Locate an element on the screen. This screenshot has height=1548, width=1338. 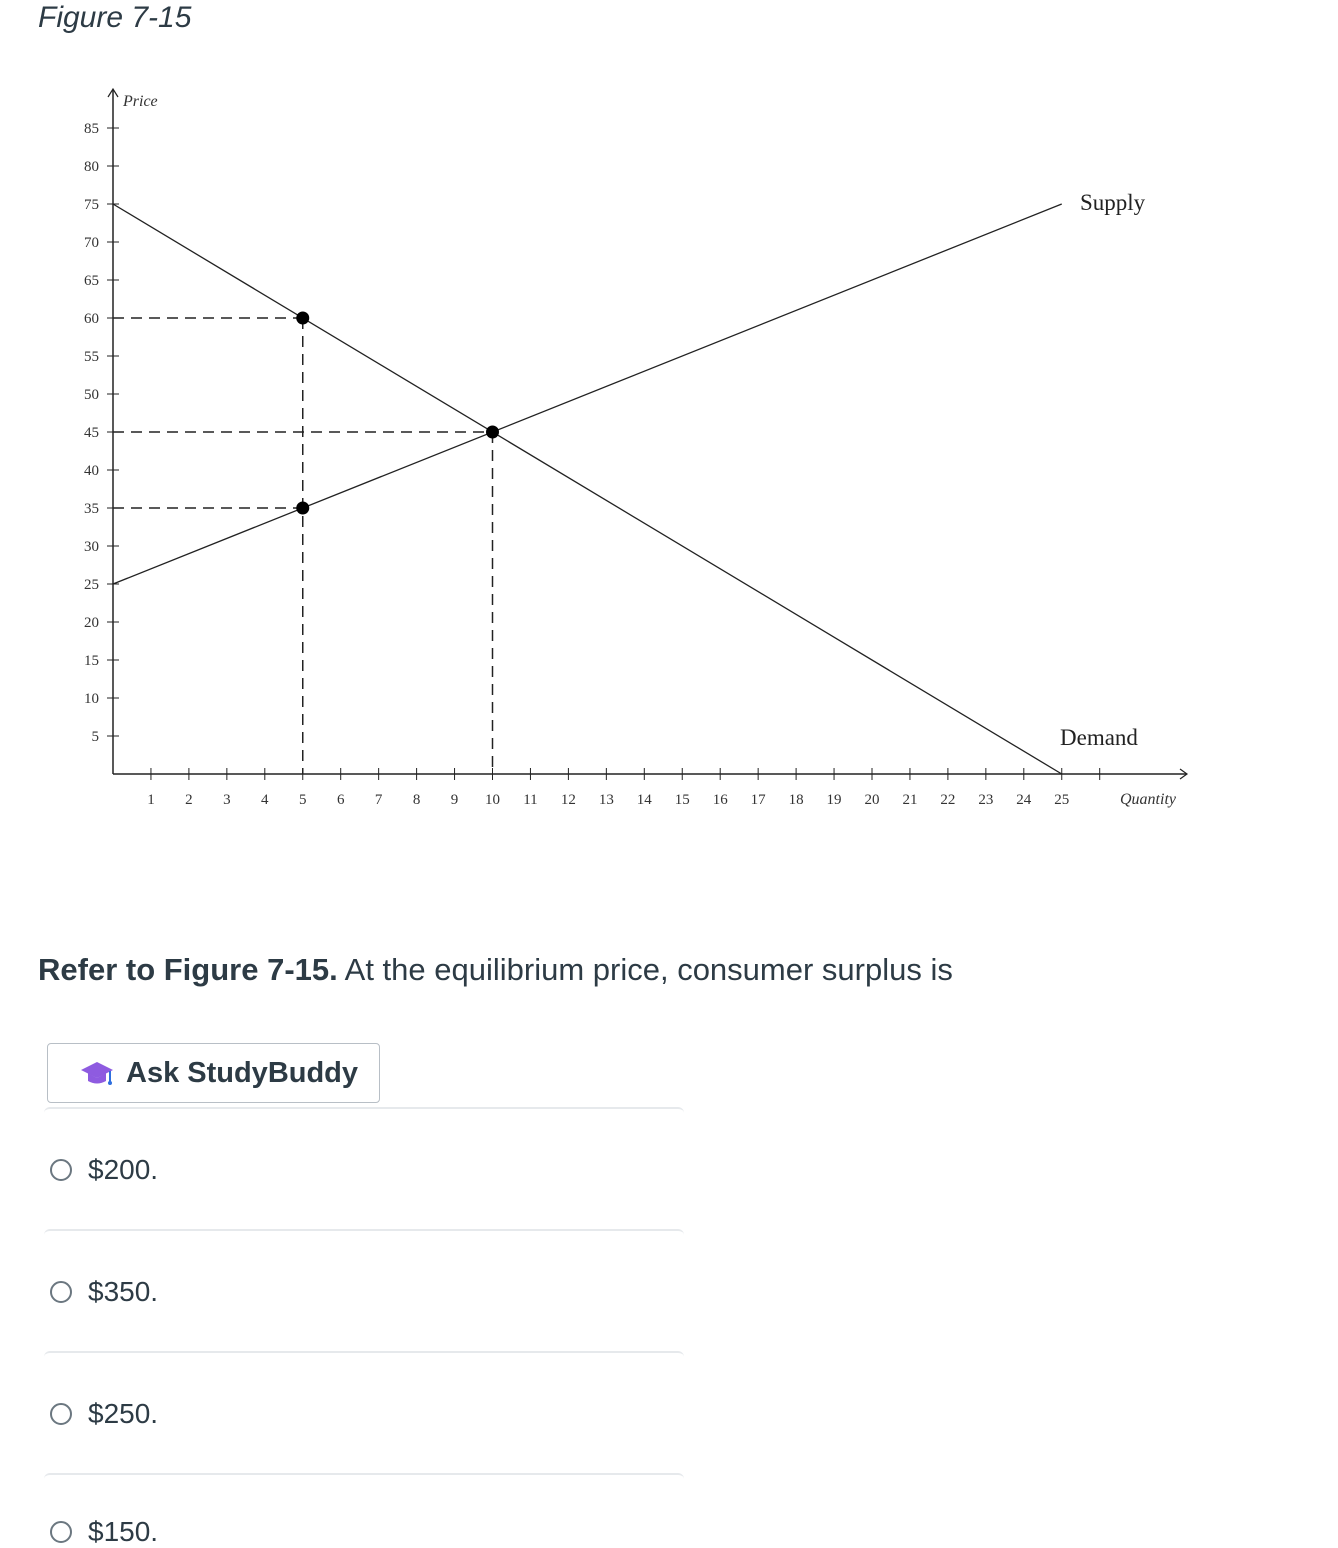
x-tick-label: 12 is located at coordinates (568, 800).